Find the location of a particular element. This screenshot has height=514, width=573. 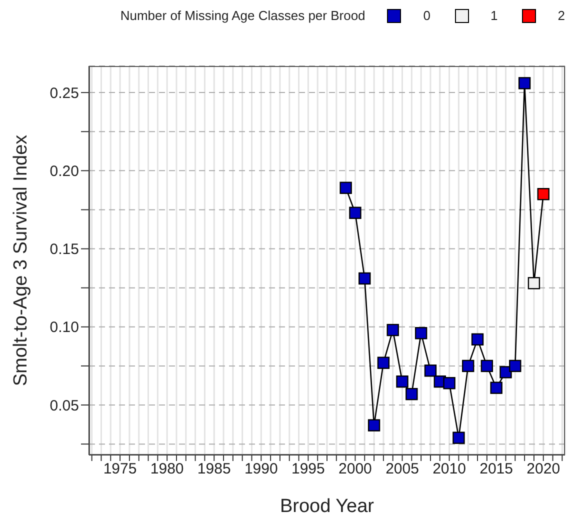

x-tick-label: 2010 is located at coordinates (449, 469).